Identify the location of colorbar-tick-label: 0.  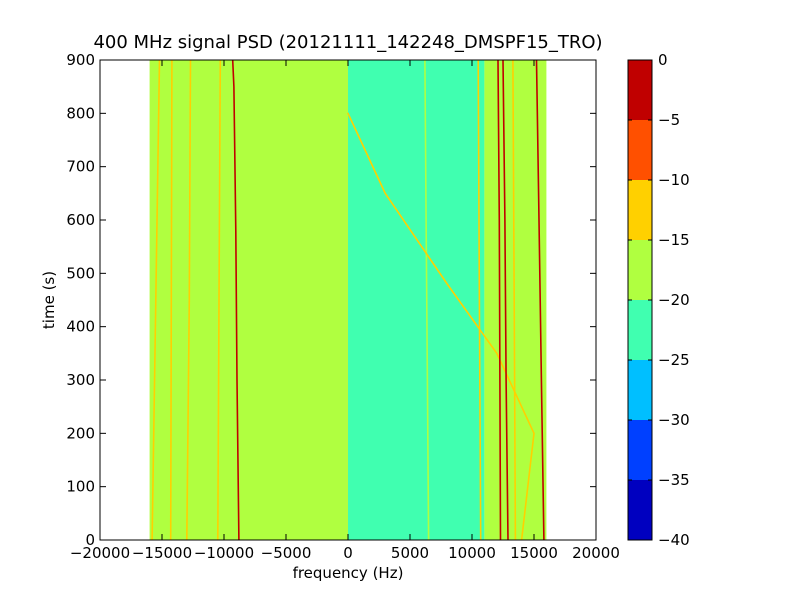
(663, 60).